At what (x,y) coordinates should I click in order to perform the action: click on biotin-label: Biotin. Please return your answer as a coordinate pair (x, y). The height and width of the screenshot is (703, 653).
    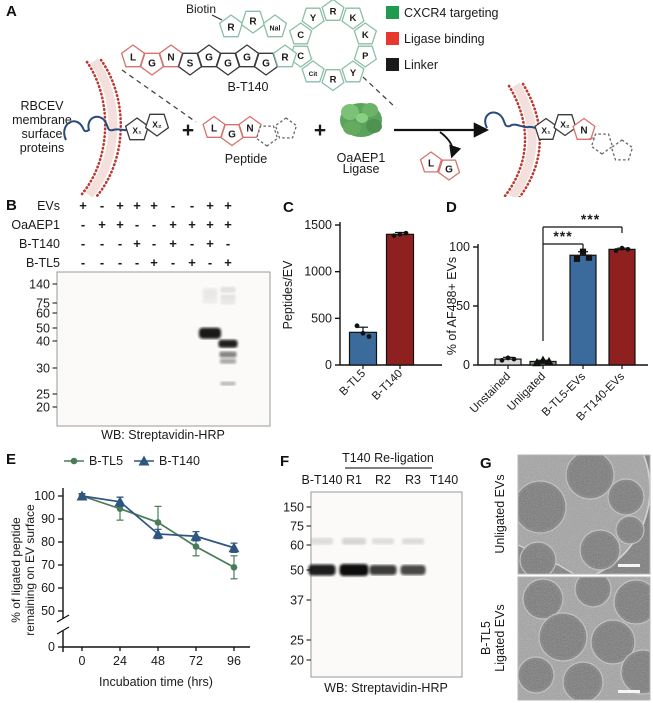
    Looking at the image, I should click on (201, 9).